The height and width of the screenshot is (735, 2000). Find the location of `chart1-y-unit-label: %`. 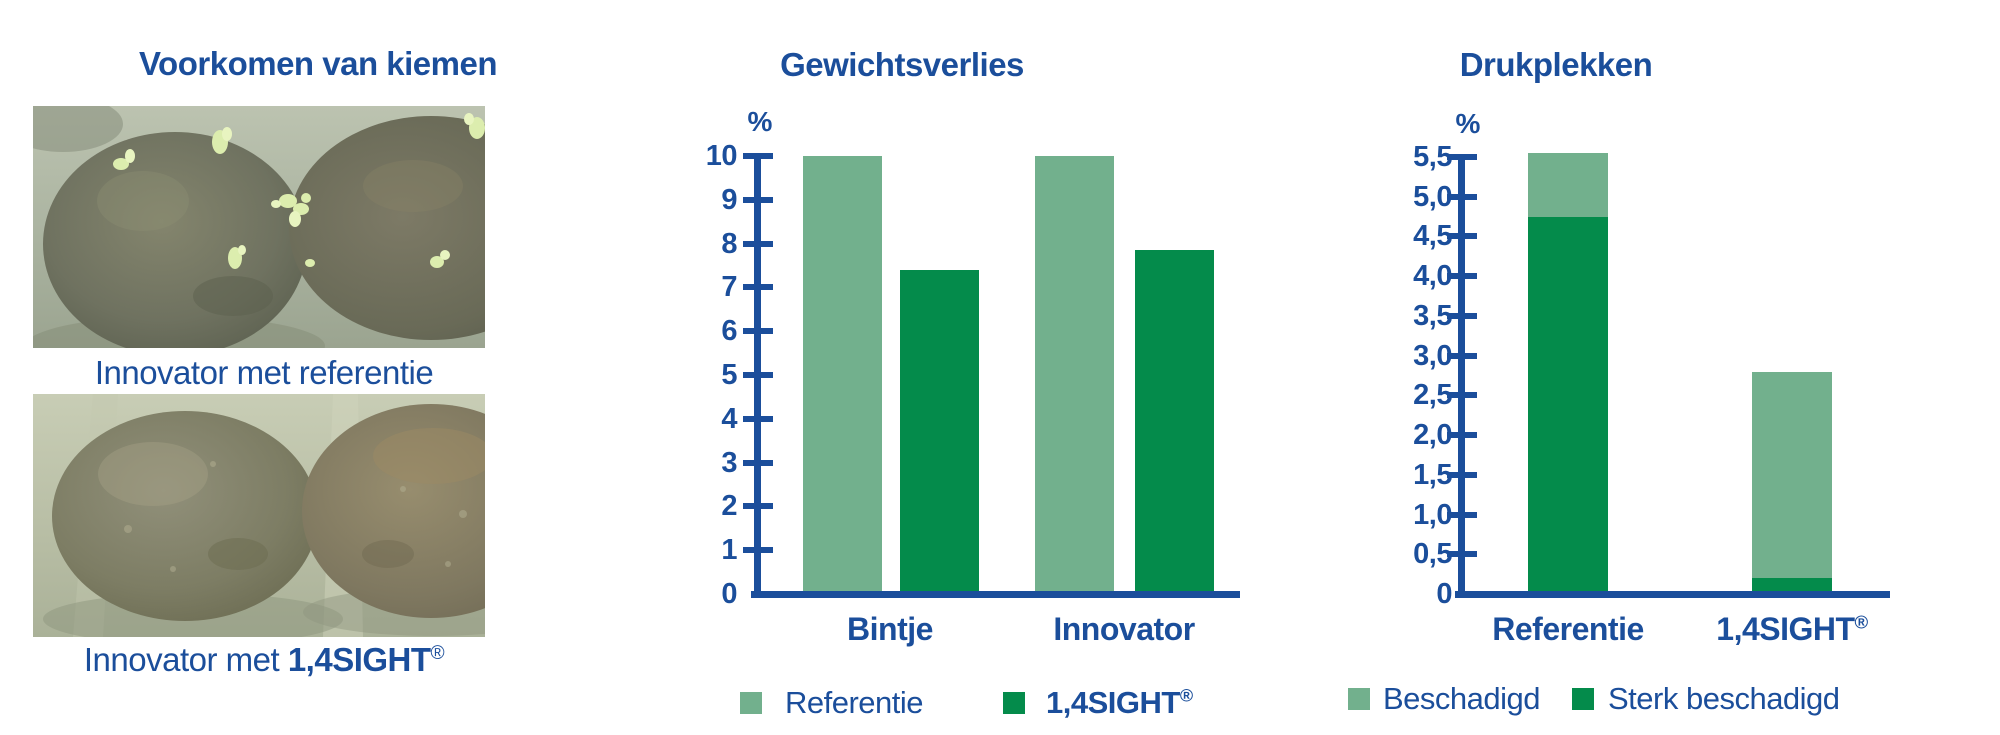

chart1-y-unit-label: % is located at coordinates (760, 121).